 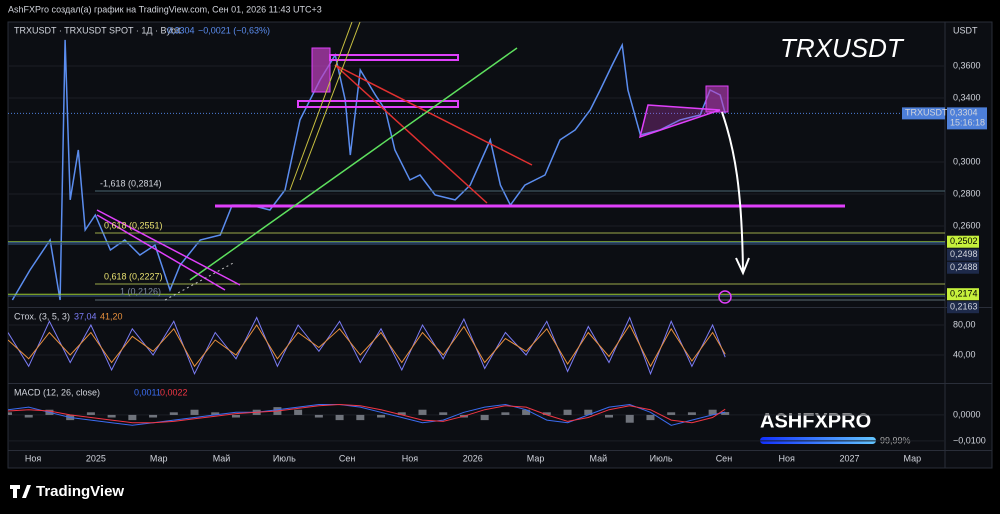 What do you see at coordinates (679, 121) in the screenshot?
I see `triangle` at bounding box center [679, 121].